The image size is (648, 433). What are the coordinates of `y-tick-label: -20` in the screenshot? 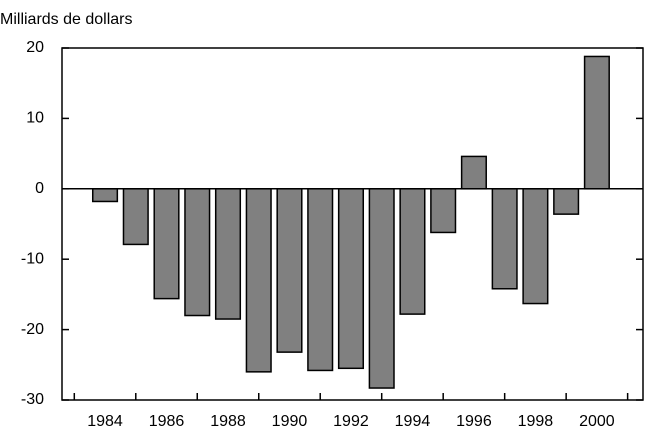 It's located at (32, 329).